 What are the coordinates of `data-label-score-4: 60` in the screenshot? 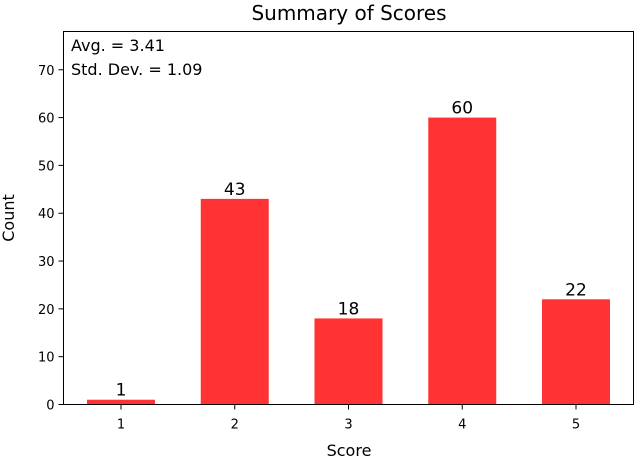 It's located at (462, 109).